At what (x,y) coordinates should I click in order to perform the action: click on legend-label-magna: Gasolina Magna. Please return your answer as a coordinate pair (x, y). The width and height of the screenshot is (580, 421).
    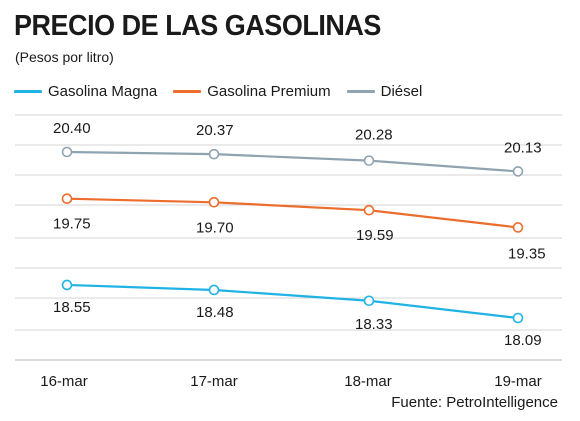
    Looking at the image, I should click on (103, 91).